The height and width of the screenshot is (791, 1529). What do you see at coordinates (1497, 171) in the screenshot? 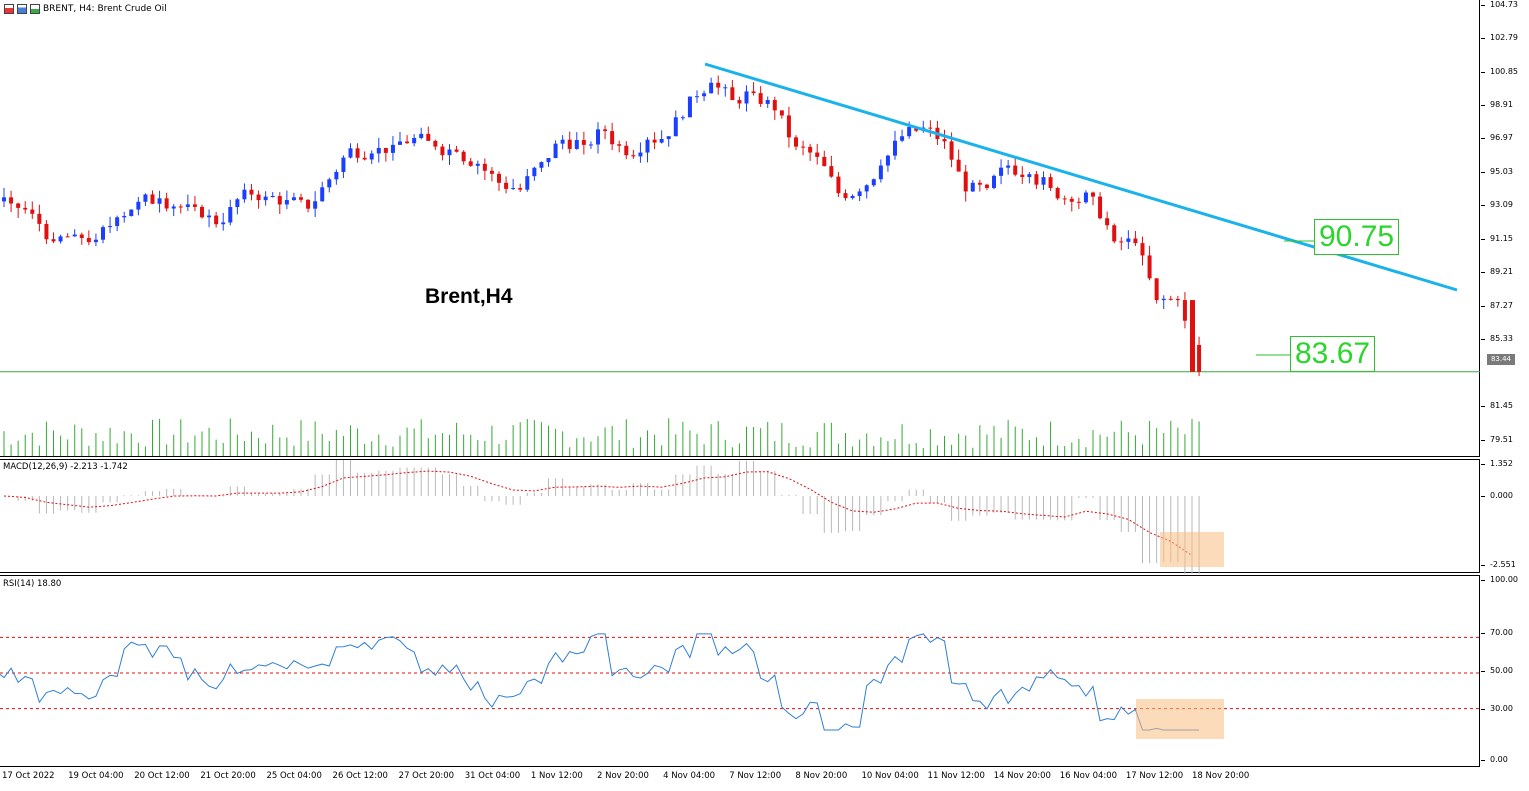
I see `price-scale-tick: 95.03` at bounding box center [1497, 171].